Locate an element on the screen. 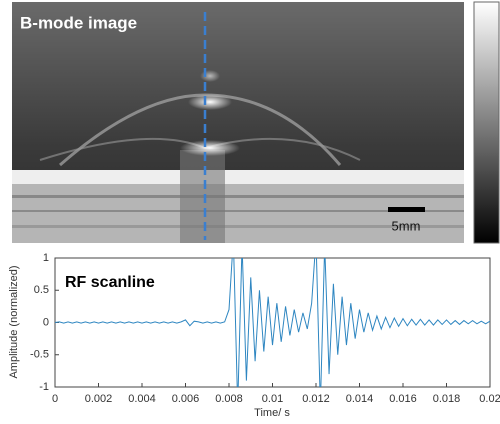 Image resolution: width=500 pixels, height=424 pixels. scale-label: 5mm is located at coordinates (406, 225).